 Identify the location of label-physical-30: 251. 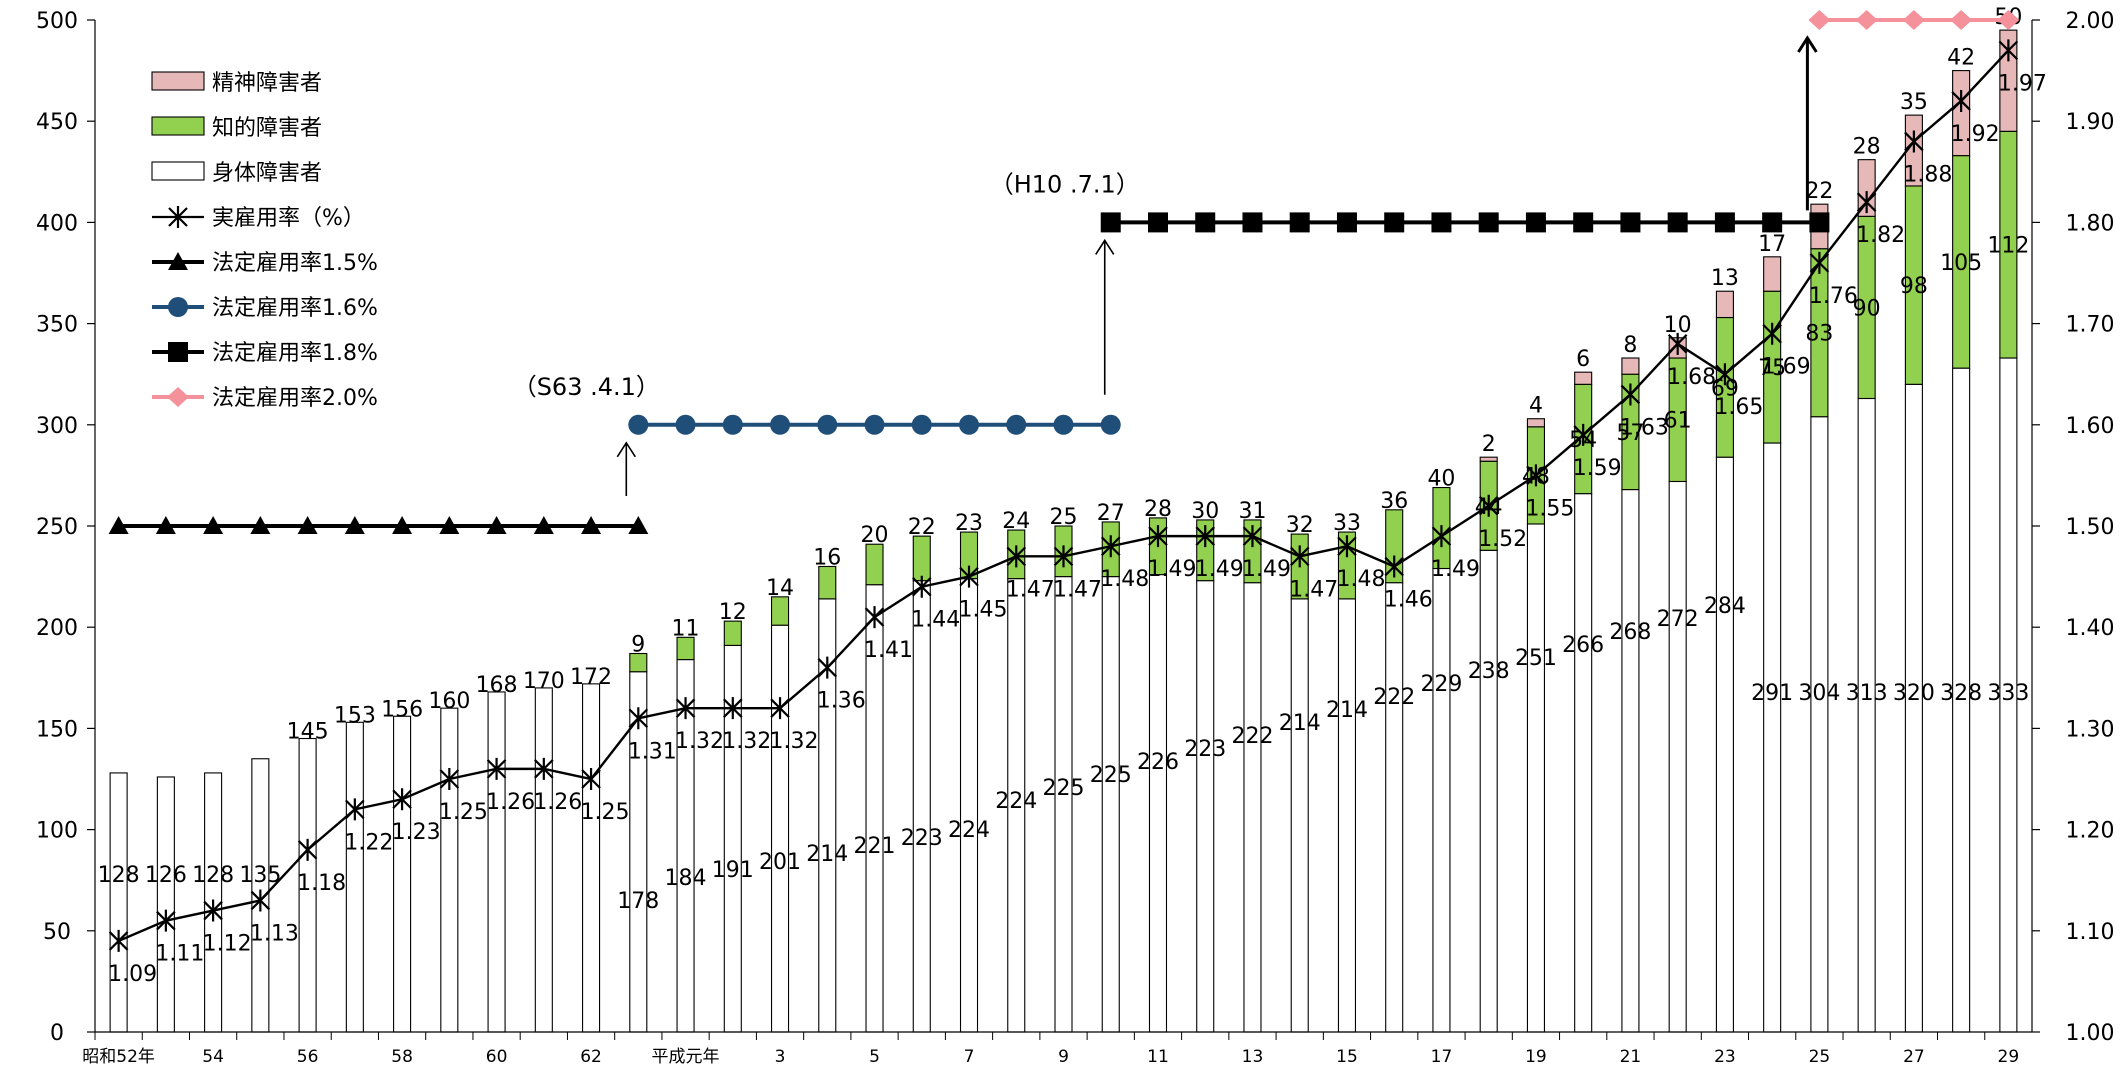
(1536, 658).